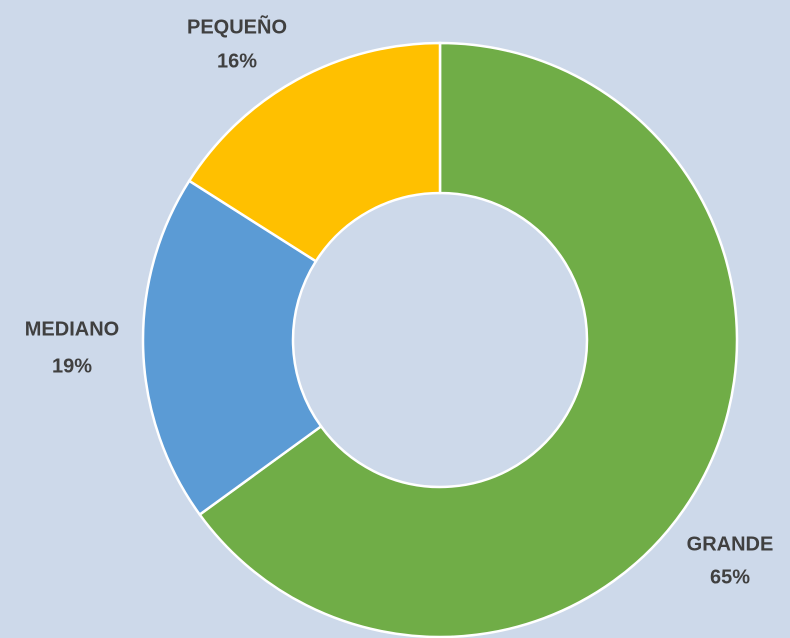 This screenshot has height=638, width=790. I want to click on slice-value-label: 19%, so click(72, 366).